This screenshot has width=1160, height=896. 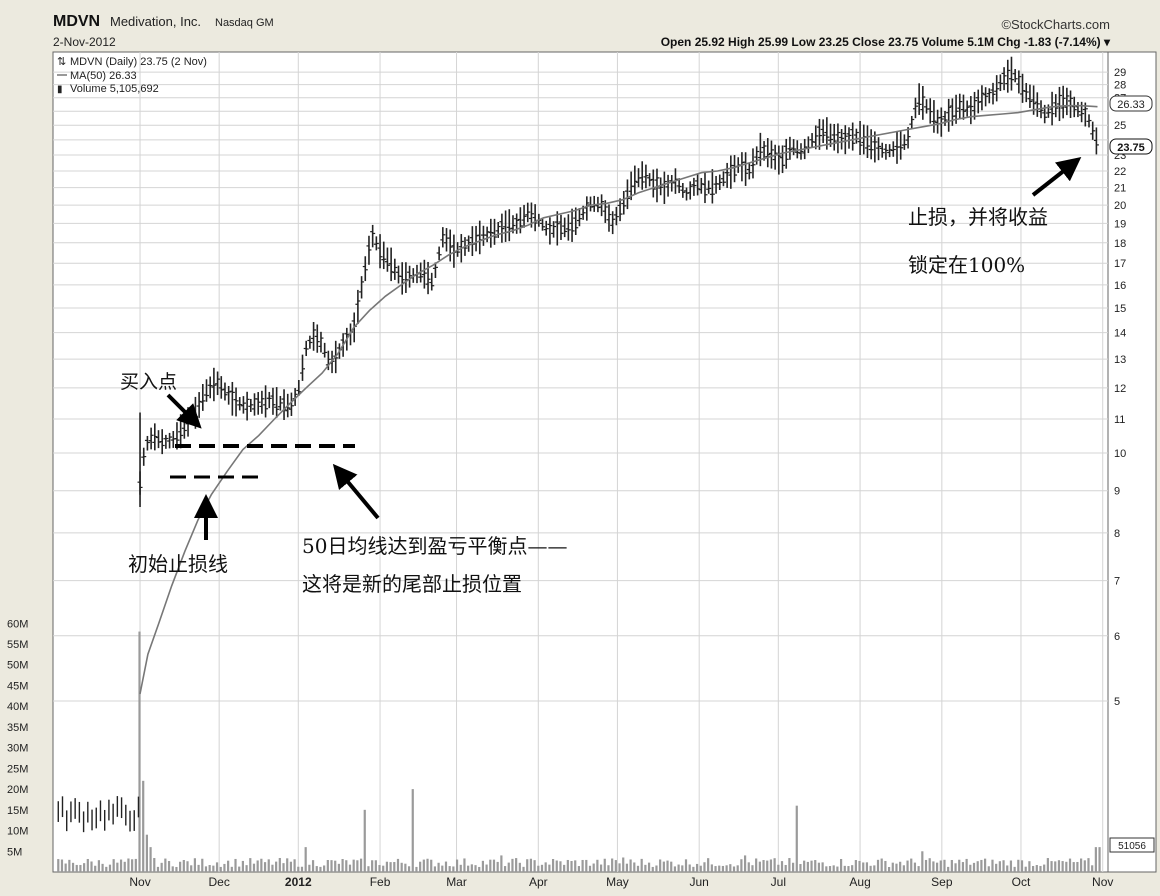 I want to click on volume-tick-label: 60M, so click(x=17, y=624).